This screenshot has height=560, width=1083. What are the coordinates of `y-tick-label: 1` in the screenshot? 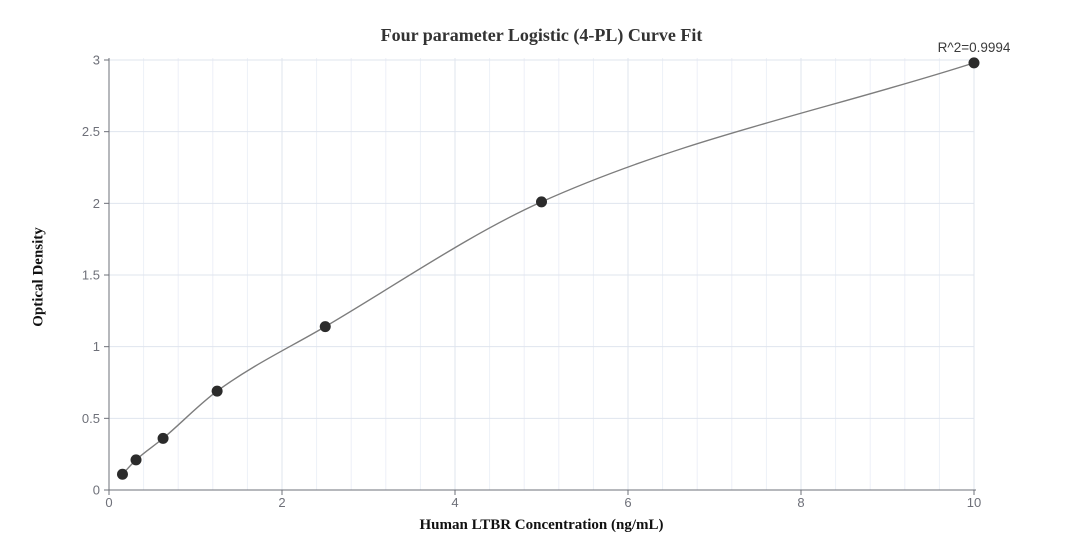 It's located at (96, 346).